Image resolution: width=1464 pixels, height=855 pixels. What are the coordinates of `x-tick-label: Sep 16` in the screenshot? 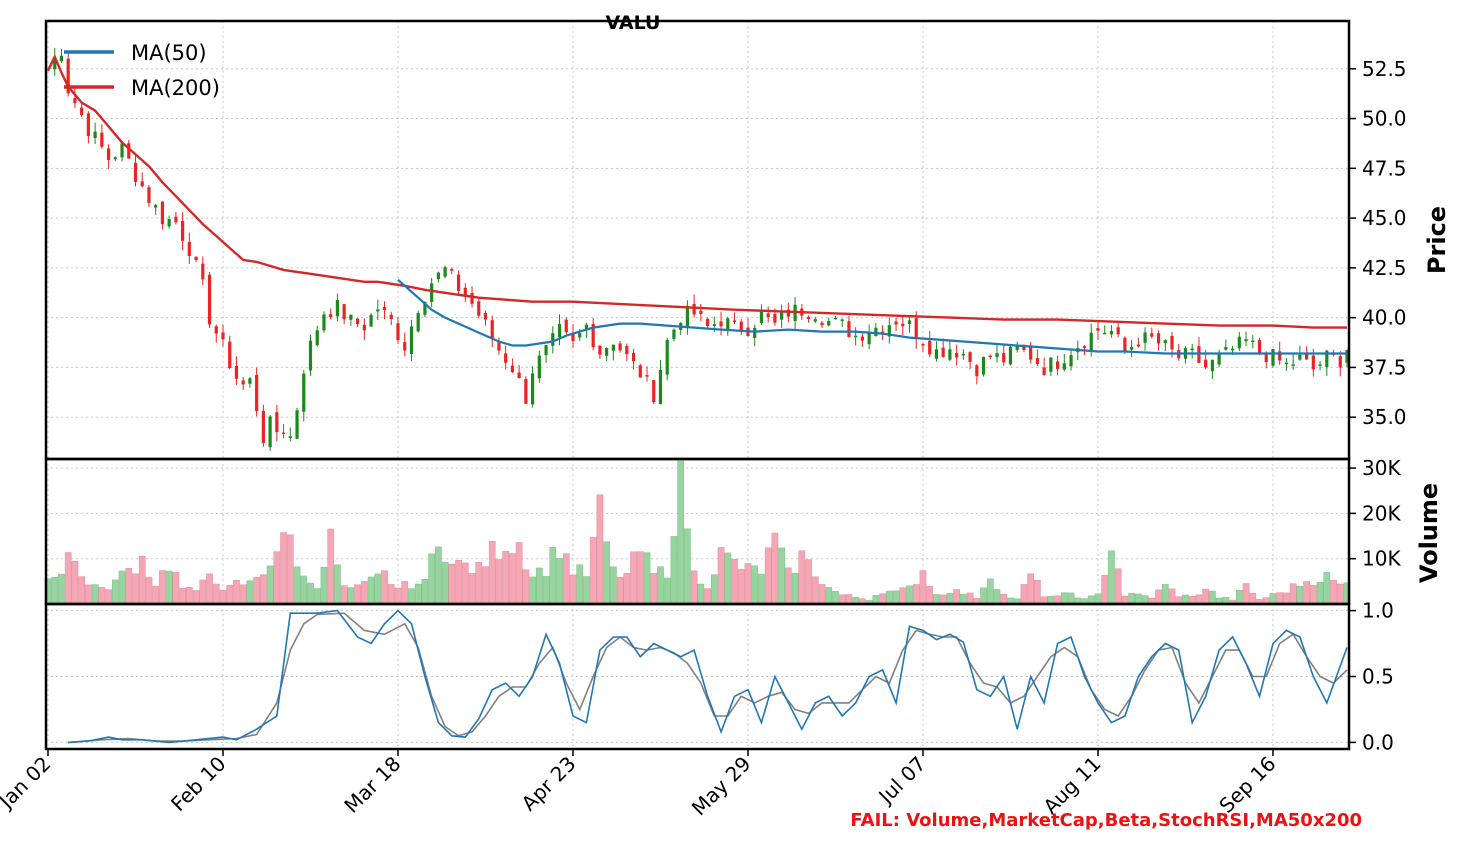 It's located at (1247, 785).